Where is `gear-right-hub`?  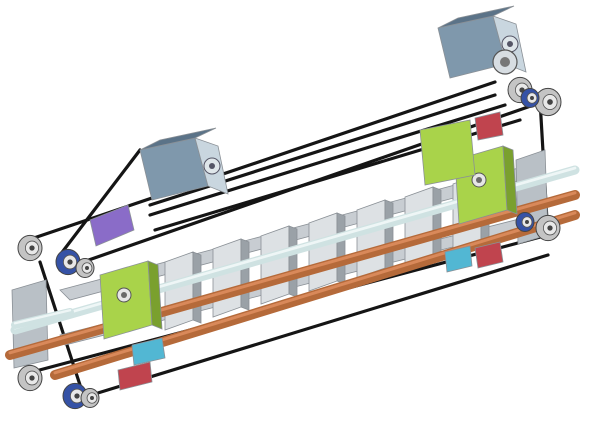
gear-right-hub is located at coordinates (505, 62).